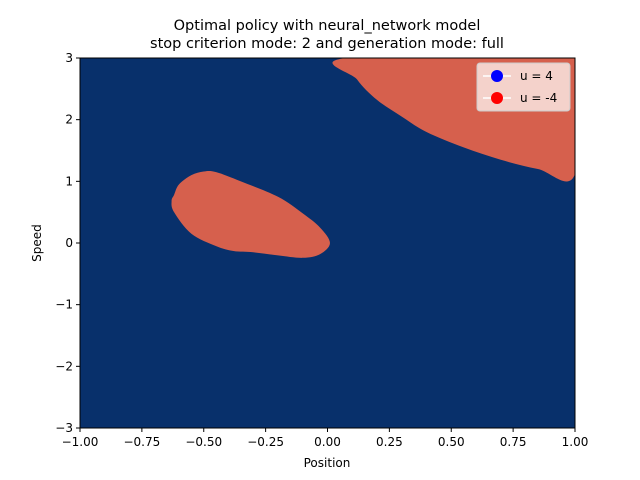 Image resolution: width=640 pixels, height=480 pixels. Describe the element at coordinates (451, 442) in the screenshot. I see `x-tick-label: 0.50` at that location.